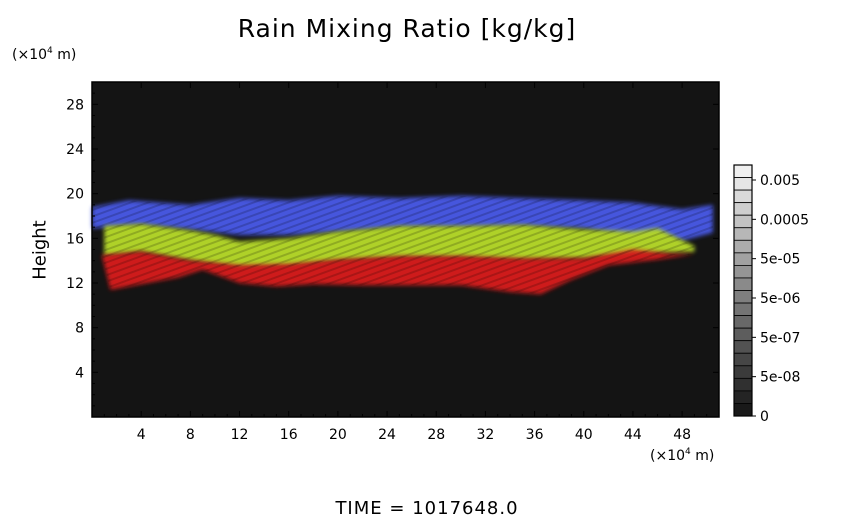 The width and height of the screenshot is (854, 519). I want to click on band-green-texture, so click(399, 245).